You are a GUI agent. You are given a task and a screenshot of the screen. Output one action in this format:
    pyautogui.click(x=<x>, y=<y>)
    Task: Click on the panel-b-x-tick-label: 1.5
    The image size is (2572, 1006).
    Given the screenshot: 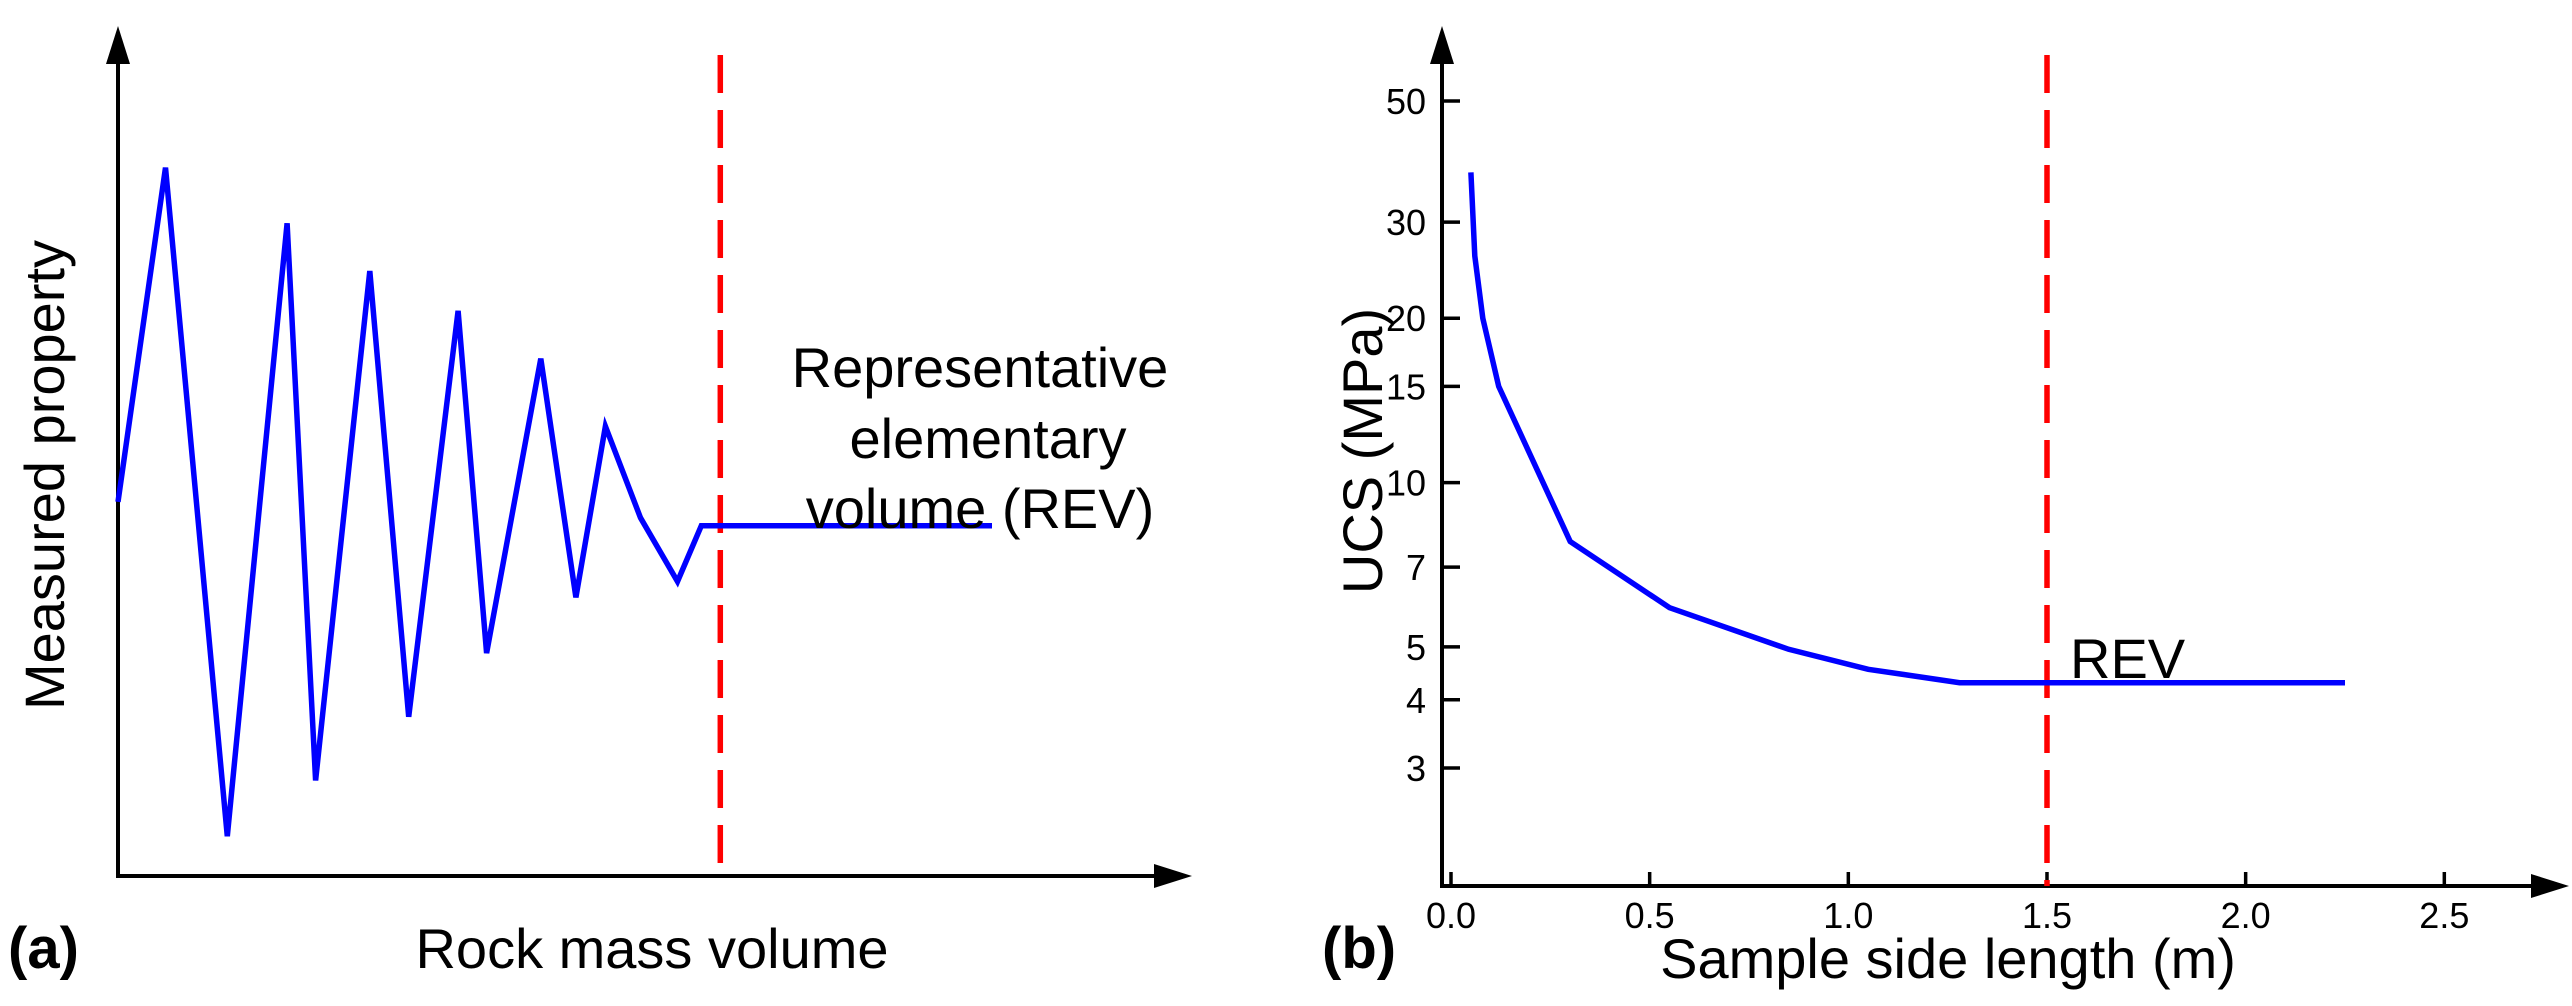 What is the action you would take?
    pyautogui.click(x=2047, y=915)
    